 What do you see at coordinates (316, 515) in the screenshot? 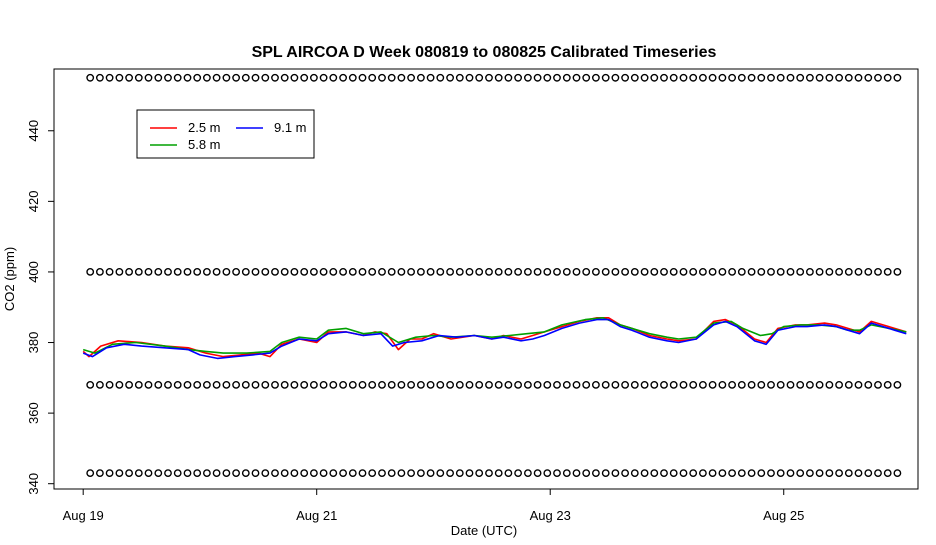
I see `x-tick-label: Aug 21` at bounding box center [316, 515].